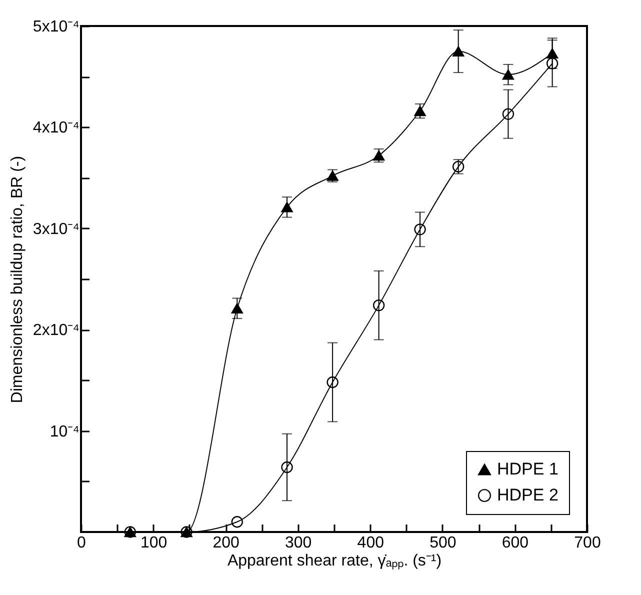  I want to click on y-tick-label: 2x10⁻⁴, so click(56, 331).